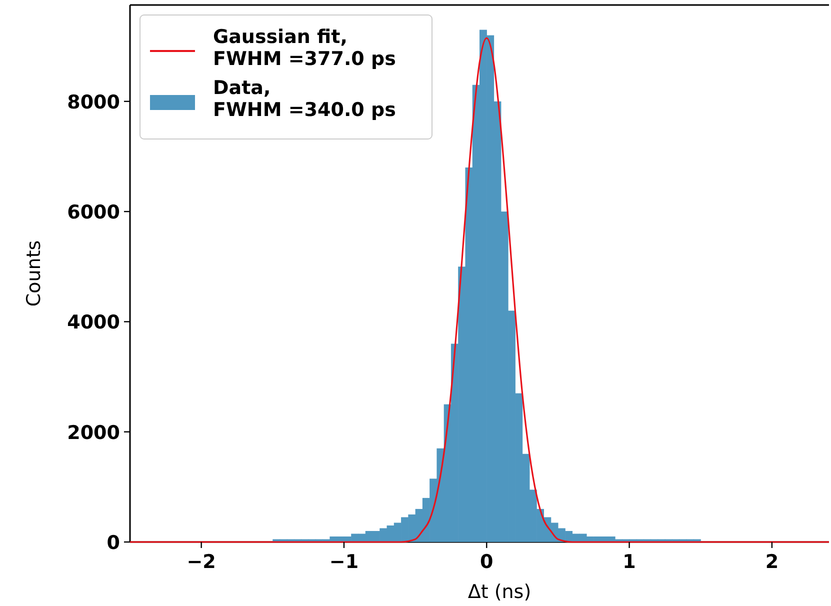 The width and height of the screenshot is (831, 606). I want to click on legend-label: Data, FWHM =340.0 ps, so click(304, 99).